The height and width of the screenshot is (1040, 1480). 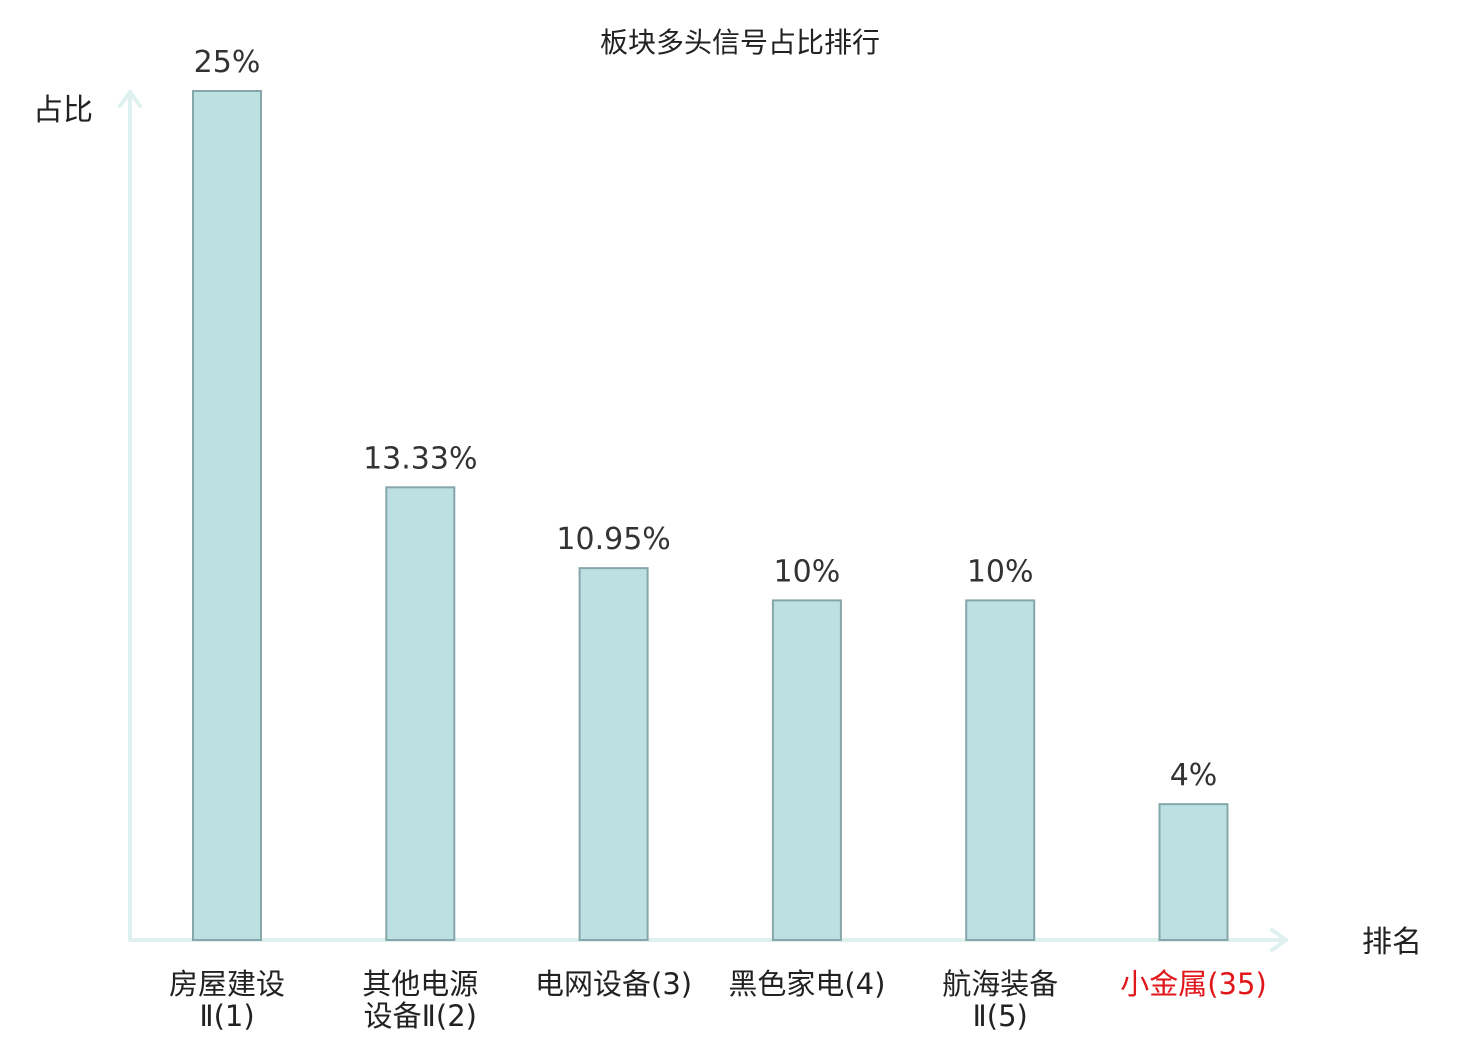 I want to click on category-label-2-line-2: 设备Ⅱ(2), so click(x=420, y=1016).